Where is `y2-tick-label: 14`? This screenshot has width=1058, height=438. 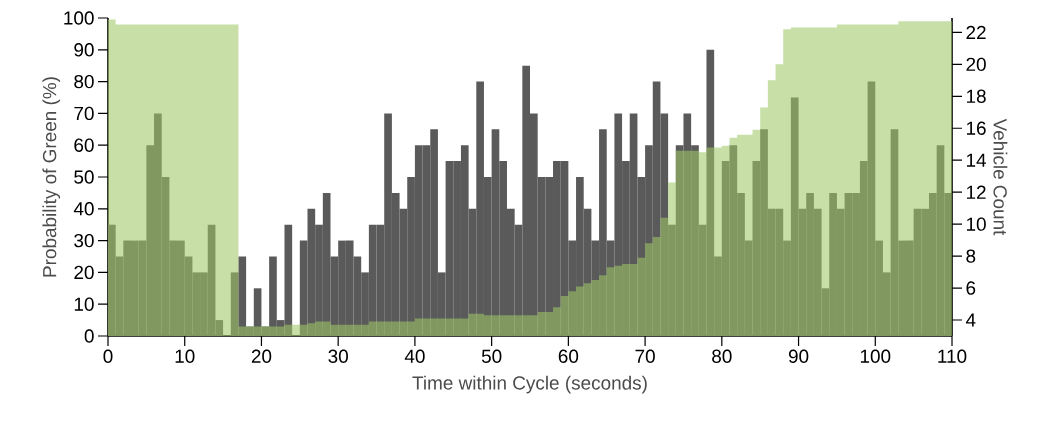 y2-tick-label: 14 is located at coordinates (976, 160).